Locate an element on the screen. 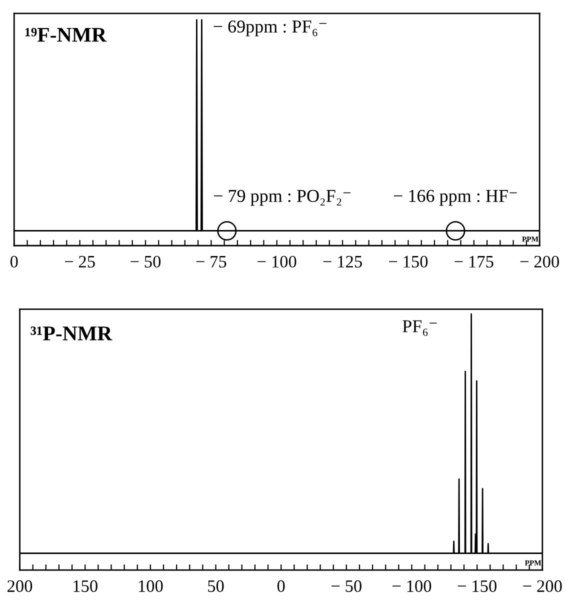  x-tick-label: − 75 is located at coordinates (211, 262).